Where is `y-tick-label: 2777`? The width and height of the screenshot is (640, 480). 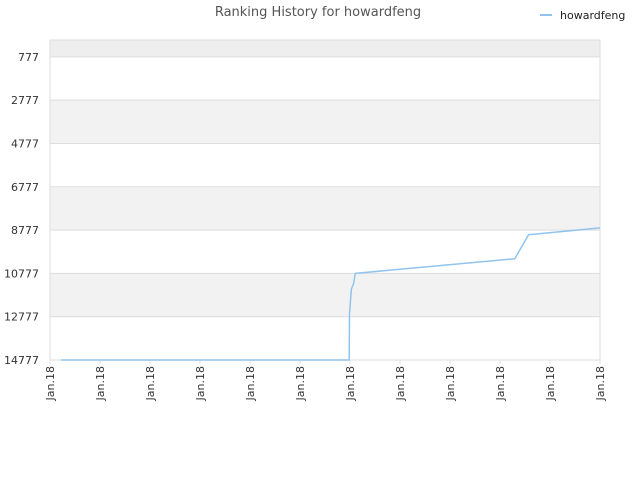
y-tick-label: 2777 is located at coordinates (25, 100).